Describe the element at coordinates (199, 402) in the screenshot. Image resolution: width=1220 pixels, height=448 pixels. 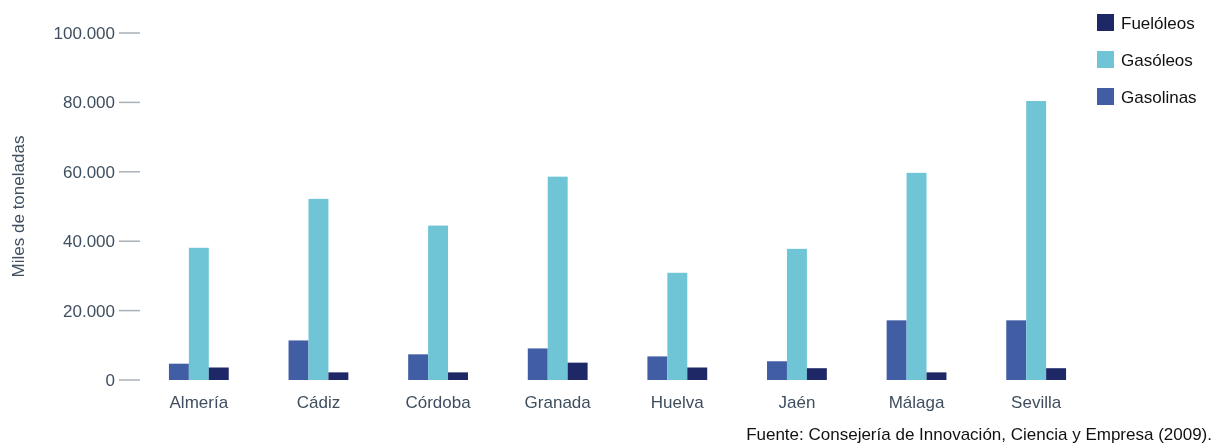
I see `x-tick-label: Almería` at that location.